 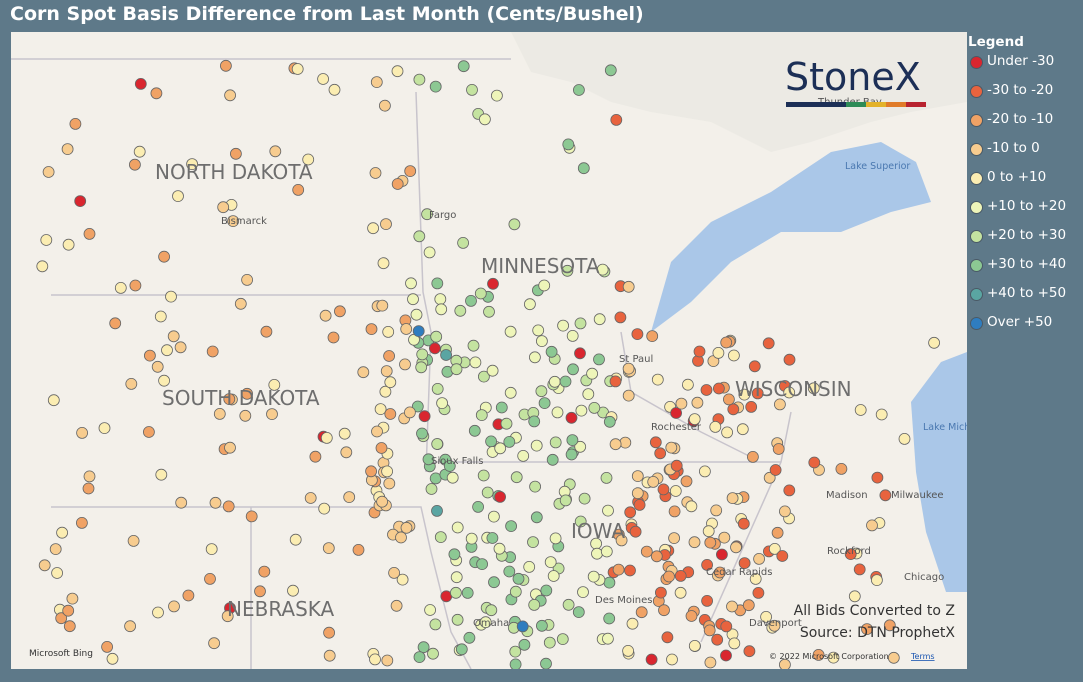 What do you see at coordinates (906, 297) in the screenshot?
I see `water-labels: Lake Superior Lake Michigan` at bounding box center [906, 297].